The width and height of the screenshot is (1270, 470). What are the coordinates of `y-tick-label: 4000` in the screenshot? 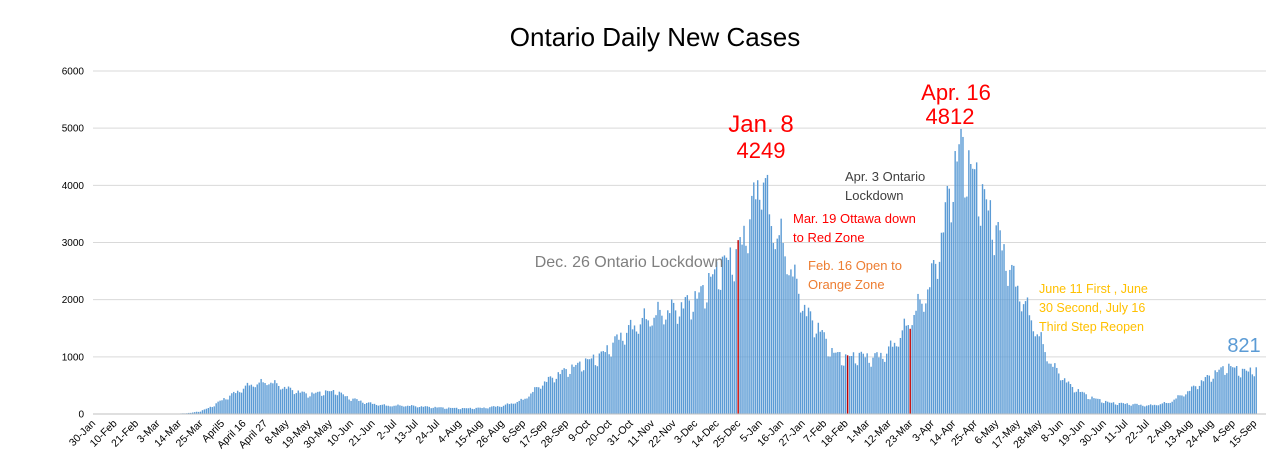 It's located at (73, 186).